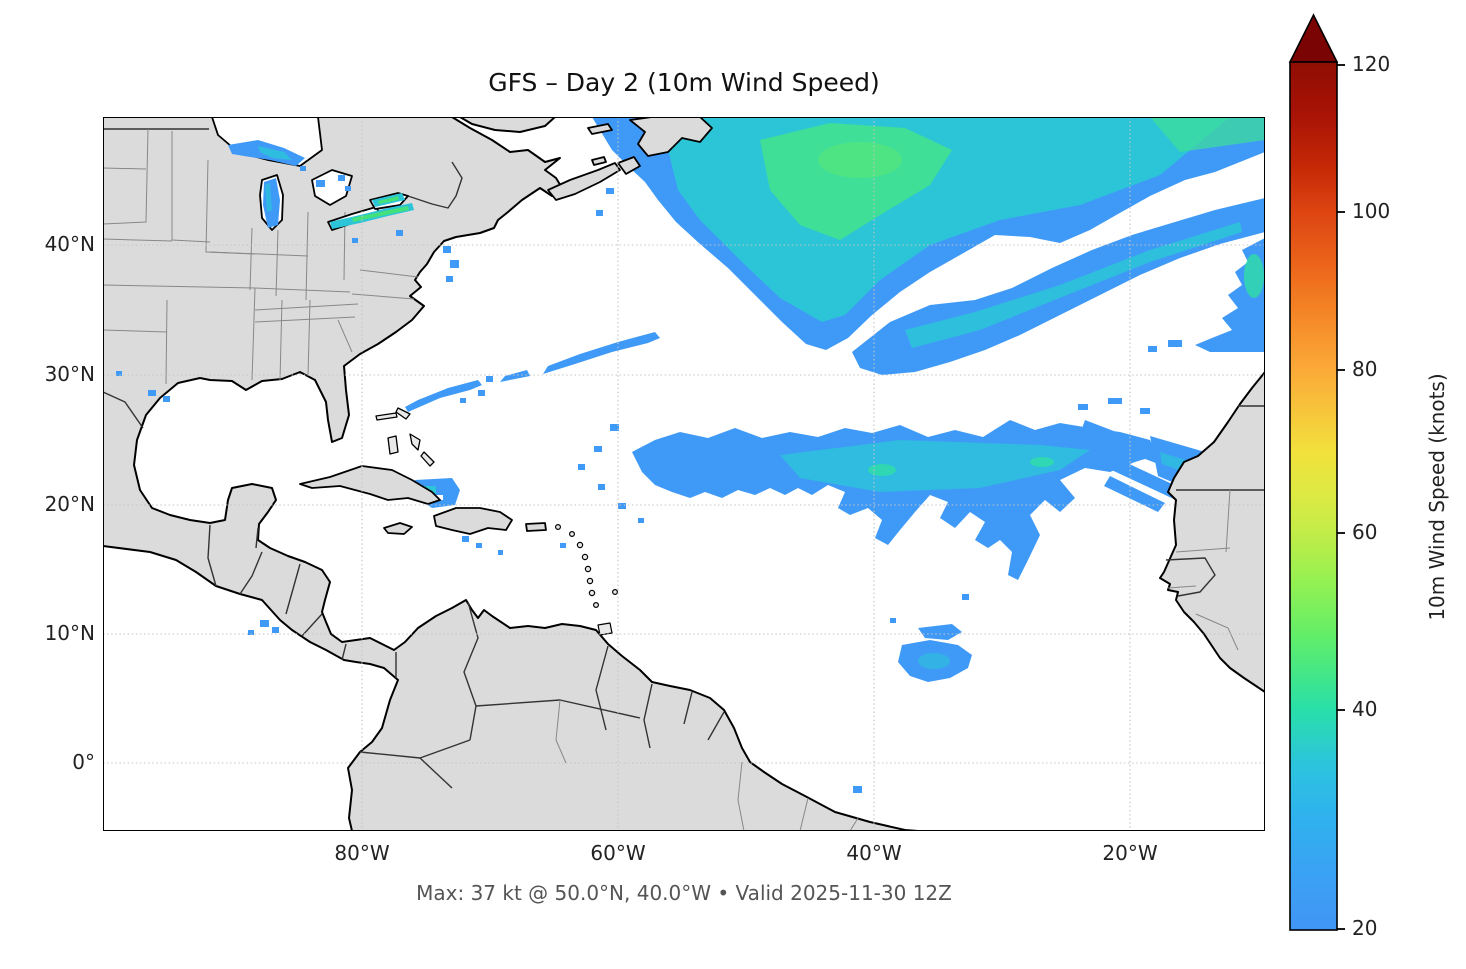 The image size is (1466, 969). What do you see at coordinates (1437, 497) in the screenshot?
I see `colorbar-axis-label: 10m Wind Speed (knots)` at bounding box center [1437, 497].